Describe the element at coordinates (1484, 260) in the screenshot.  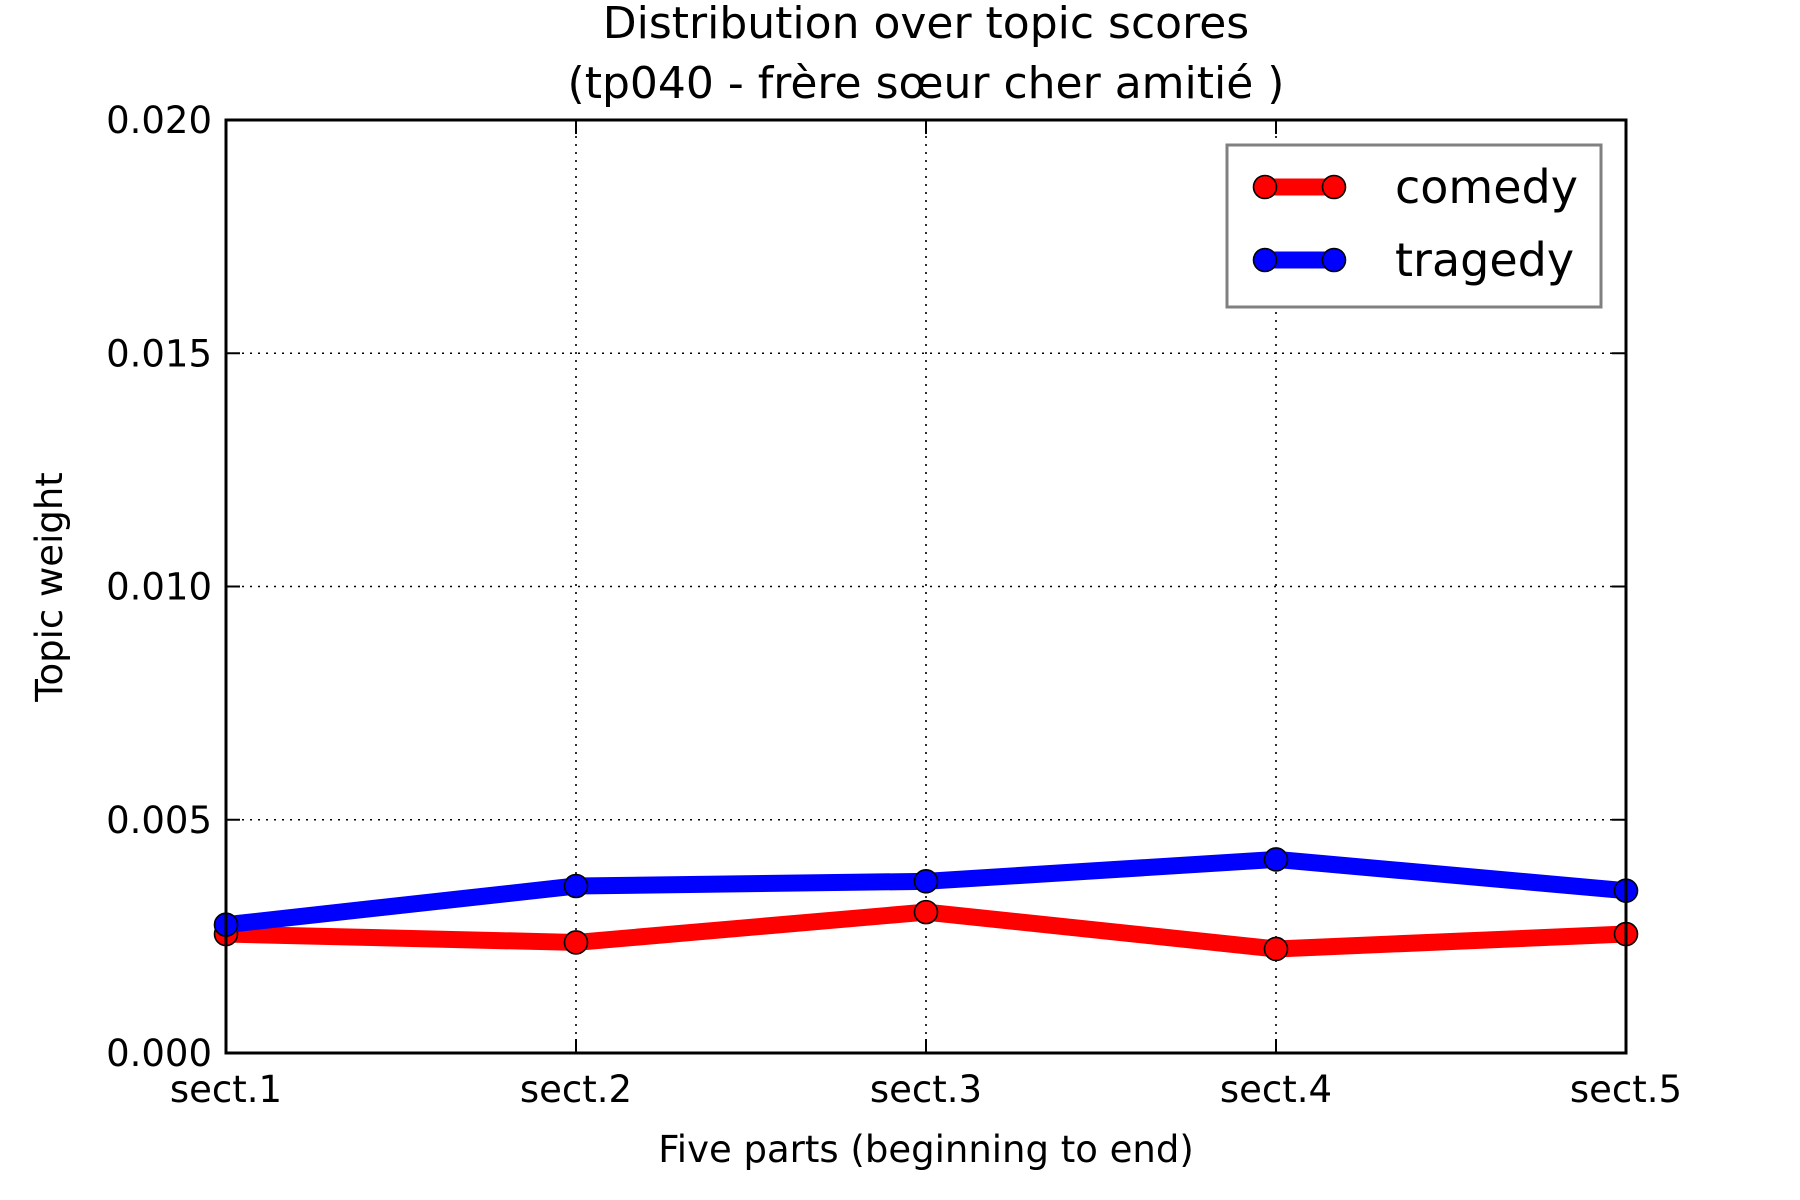
I see `legend-label: tragedy` at that location.